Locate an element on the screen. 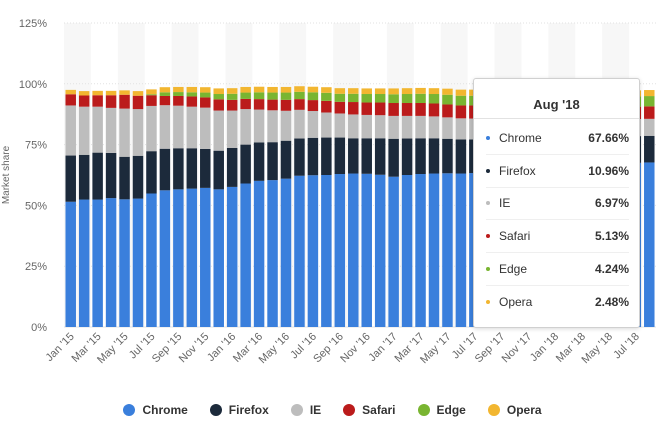  legend-item-ie: IE is located at coordinates (305, 410).